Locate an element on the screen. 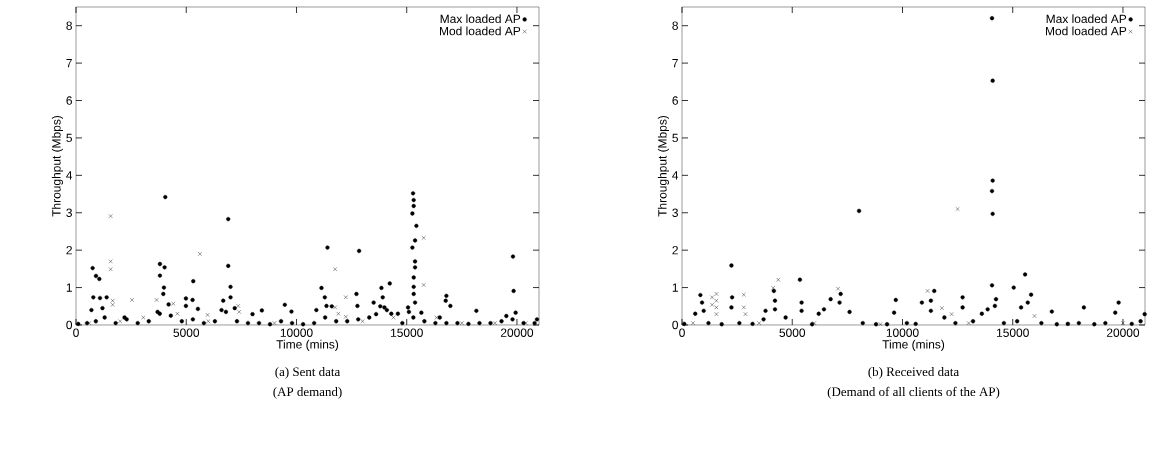 Image resolution: width=1157 pixels, height=452 pixels. text: (AP demand) is located at coordinates (307, 393).